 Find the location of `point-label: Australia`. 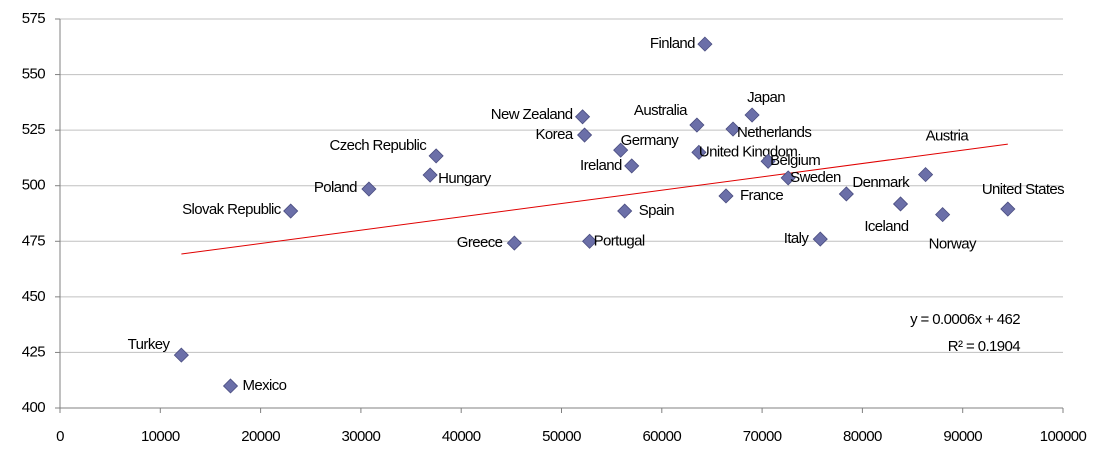

point-label: Australia is located at coordinates (661, 110).